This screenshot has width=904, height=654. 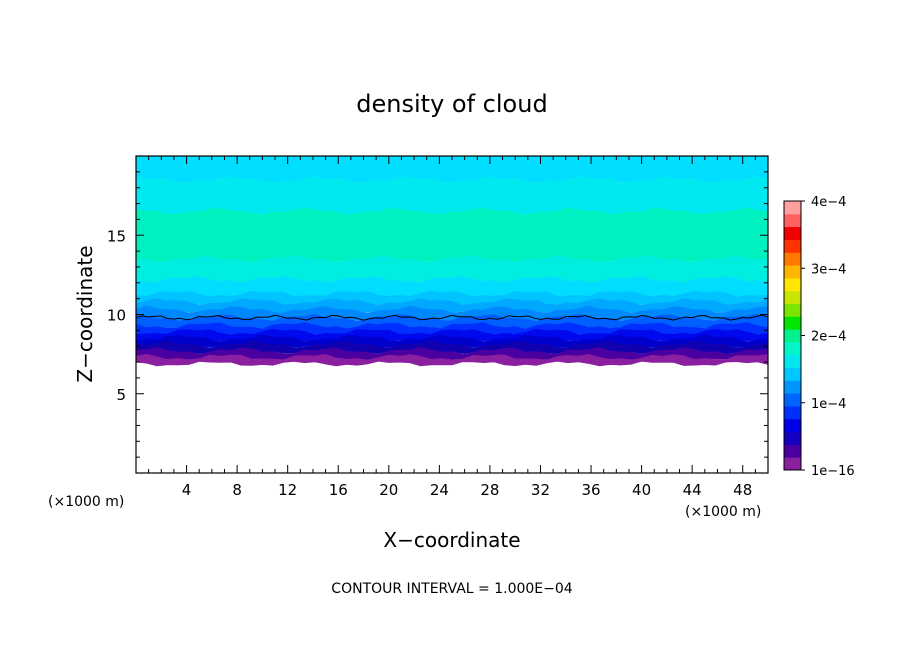 What do you see at coordinates (121, 395) in the screenshot?
I see `y-tick-label: 5` at bounding box center [121, 395].